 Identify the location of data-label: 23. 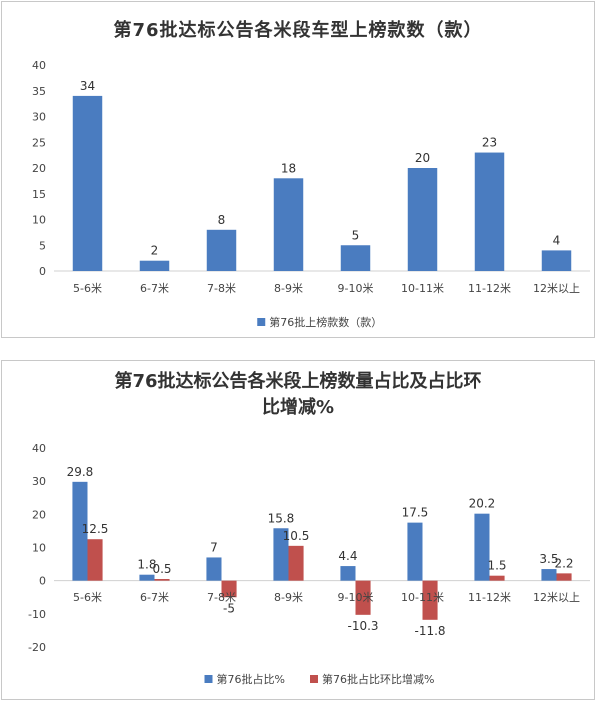
(489, 143).